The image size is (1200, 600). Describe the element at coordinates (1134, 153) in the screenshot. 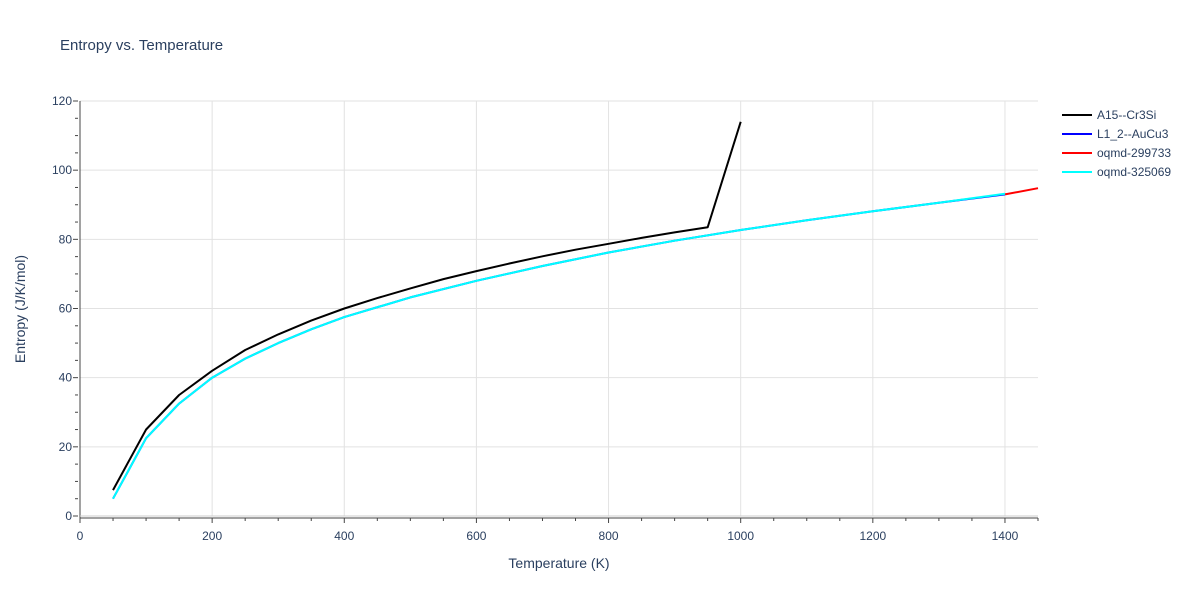

I see `legend-label: oqmd-299733` at that location.